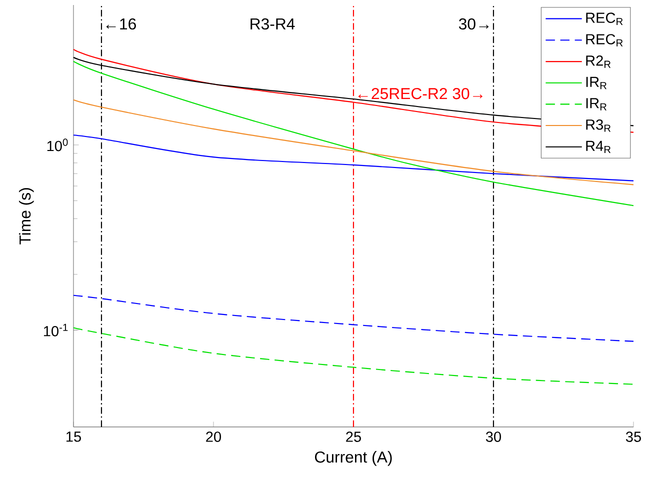 Image resolution: width=646 pixels, height=486 pixels. I want to click on legend-label: R2$_{R}$, so click(598, 62).